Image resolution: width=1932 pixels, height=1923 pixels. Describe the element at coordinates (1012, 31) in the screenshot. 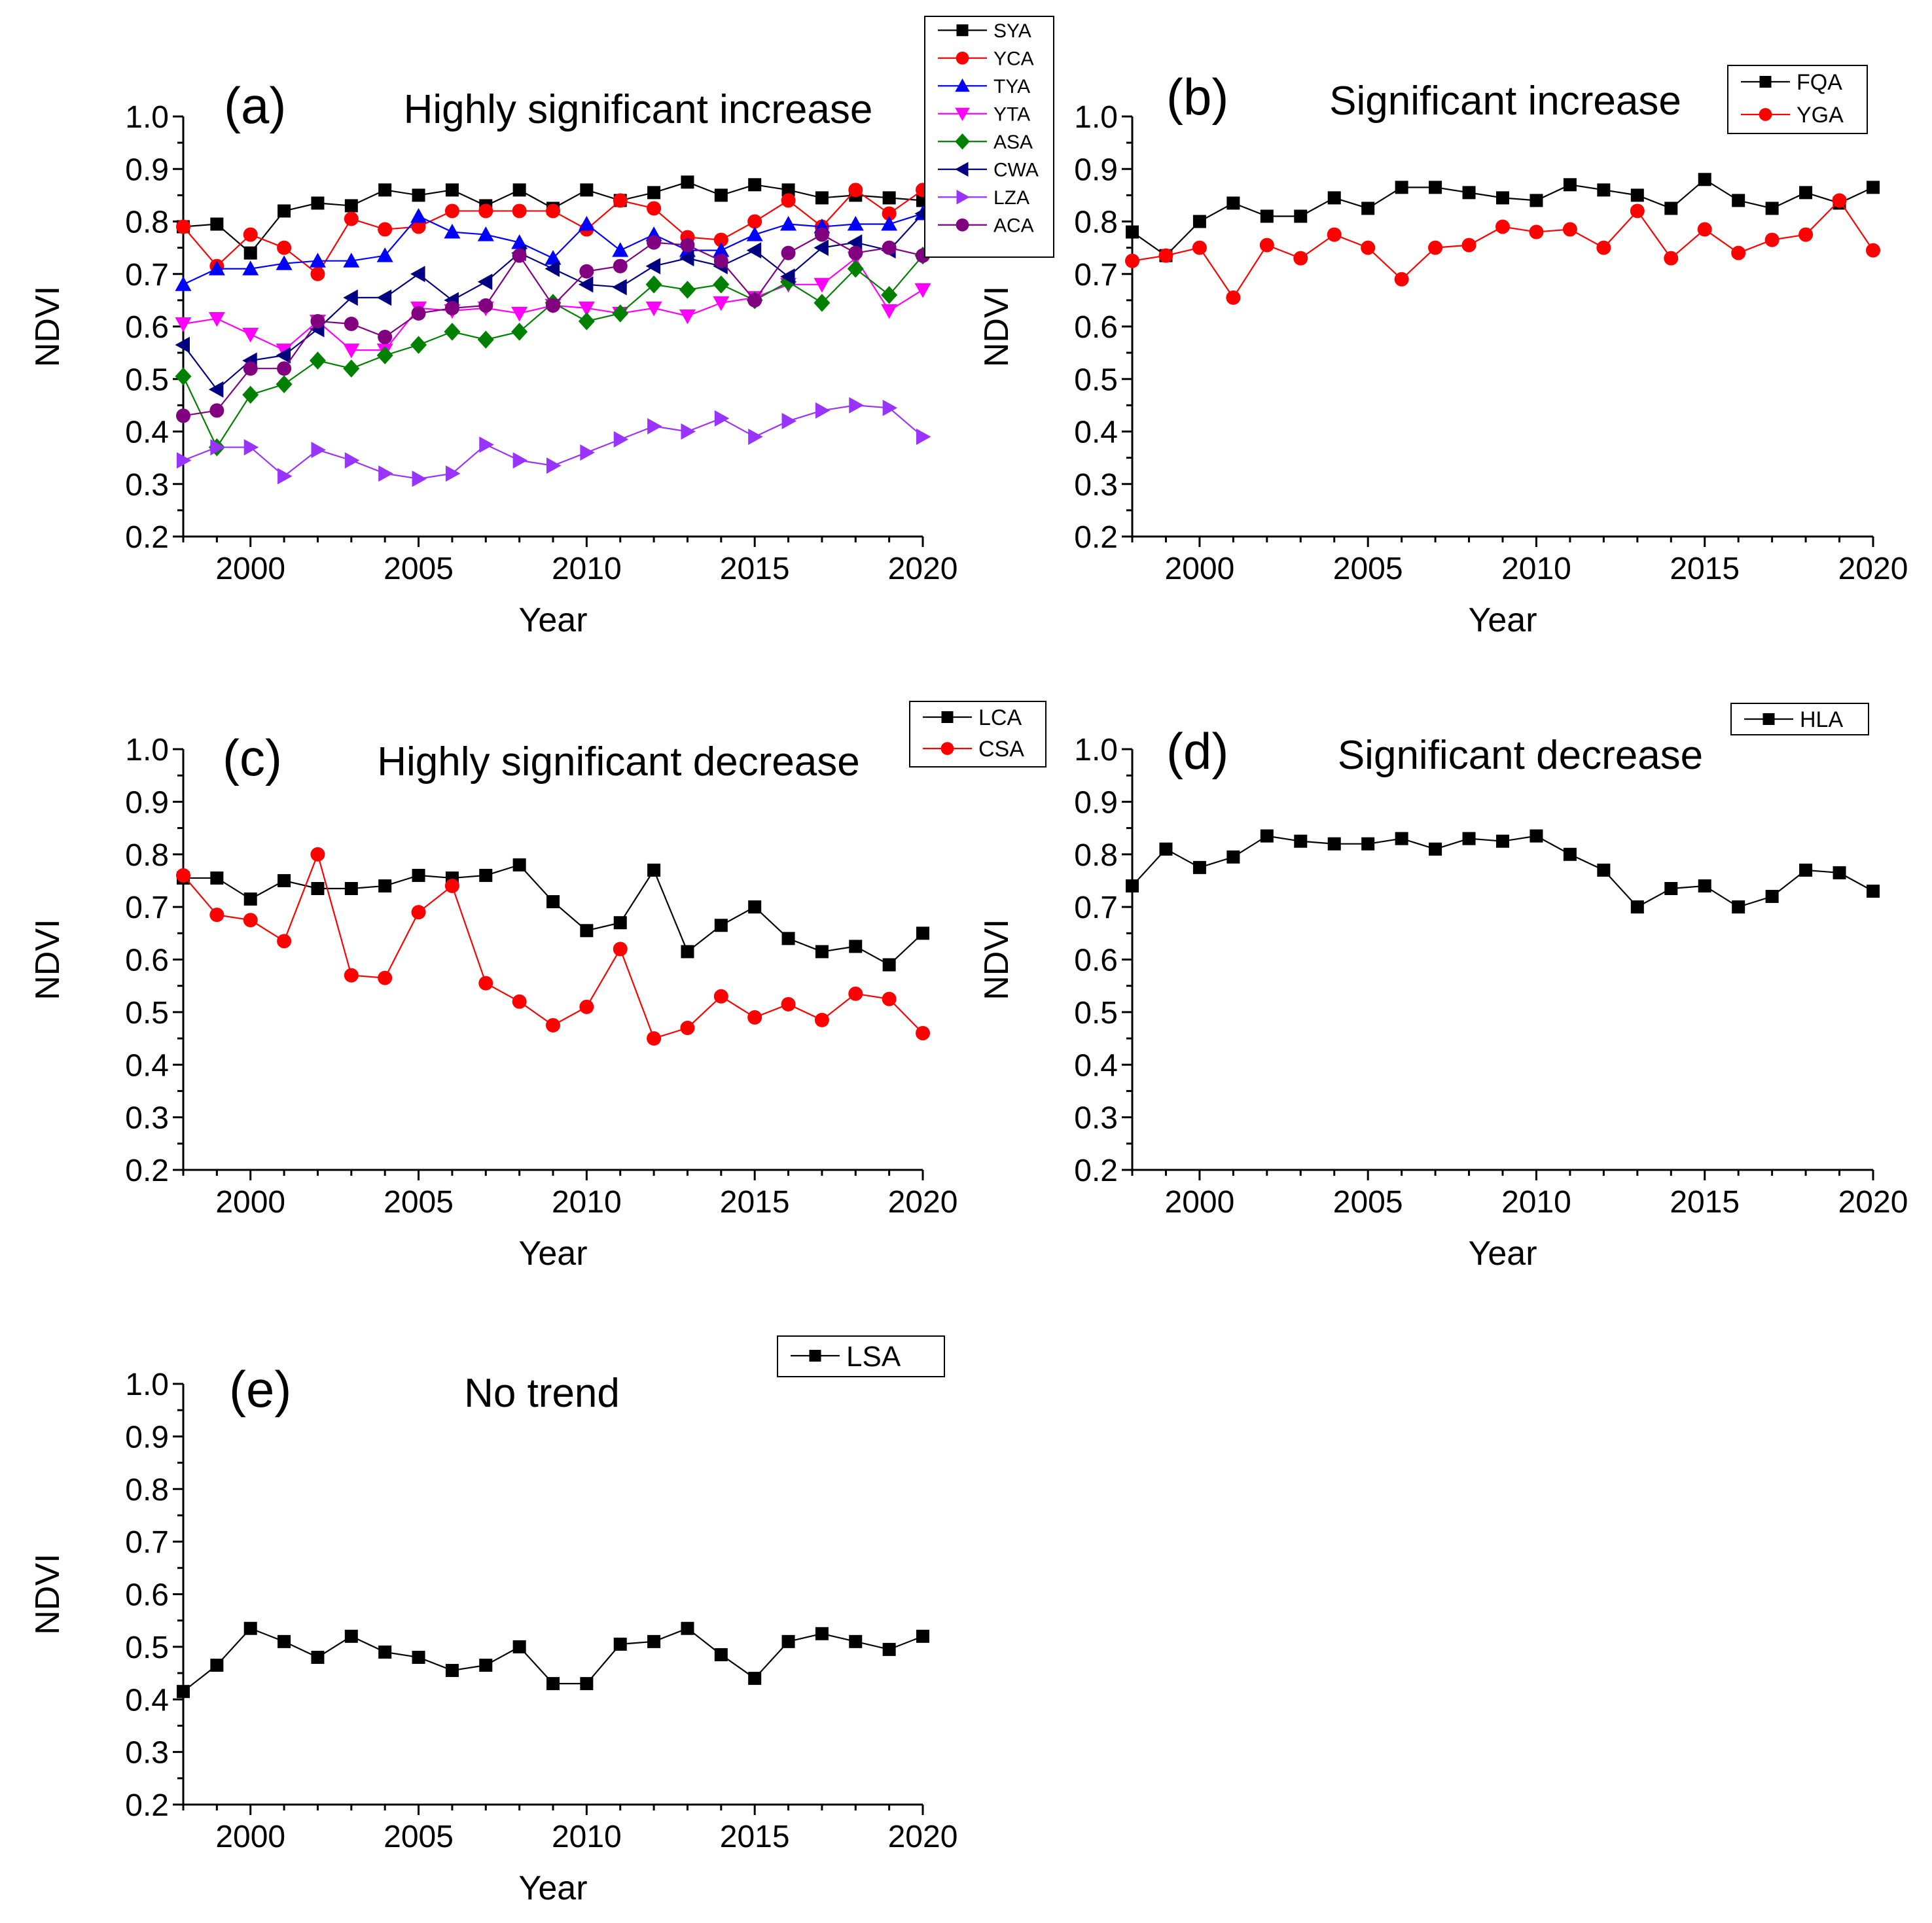

I see `legend-label: SYA` at that location.